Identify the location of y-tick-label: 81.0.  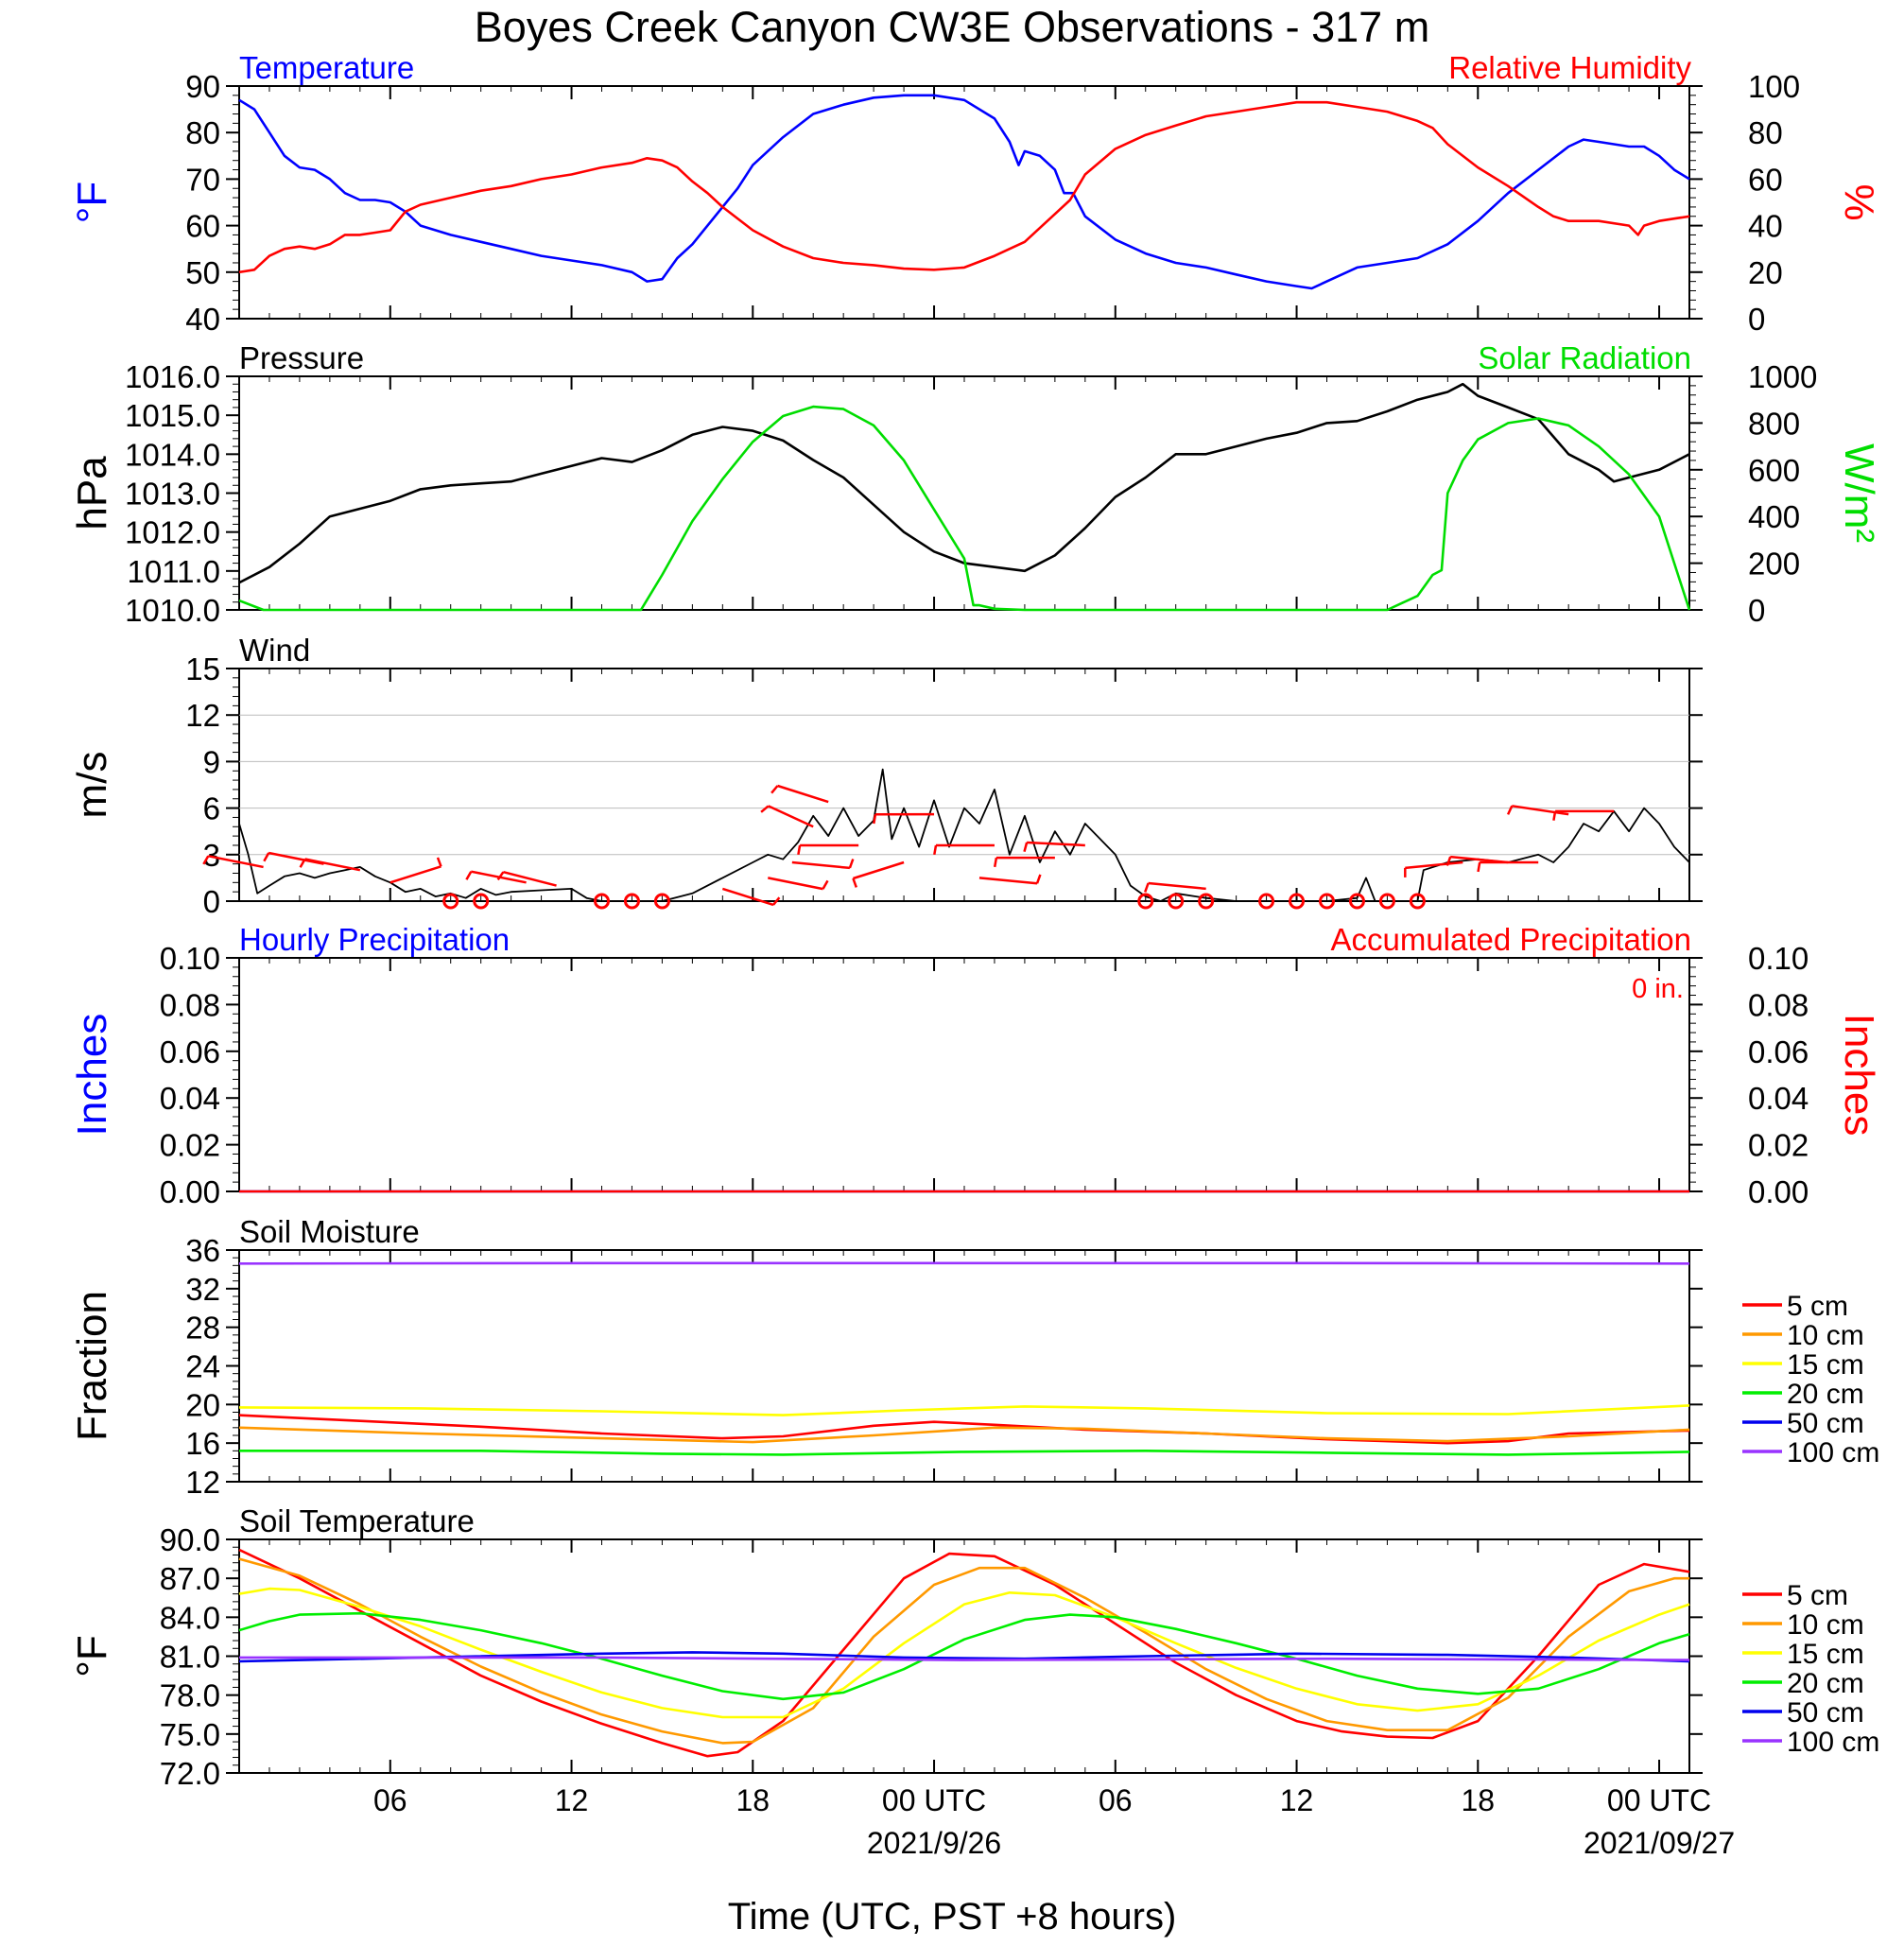
(190, 1658).